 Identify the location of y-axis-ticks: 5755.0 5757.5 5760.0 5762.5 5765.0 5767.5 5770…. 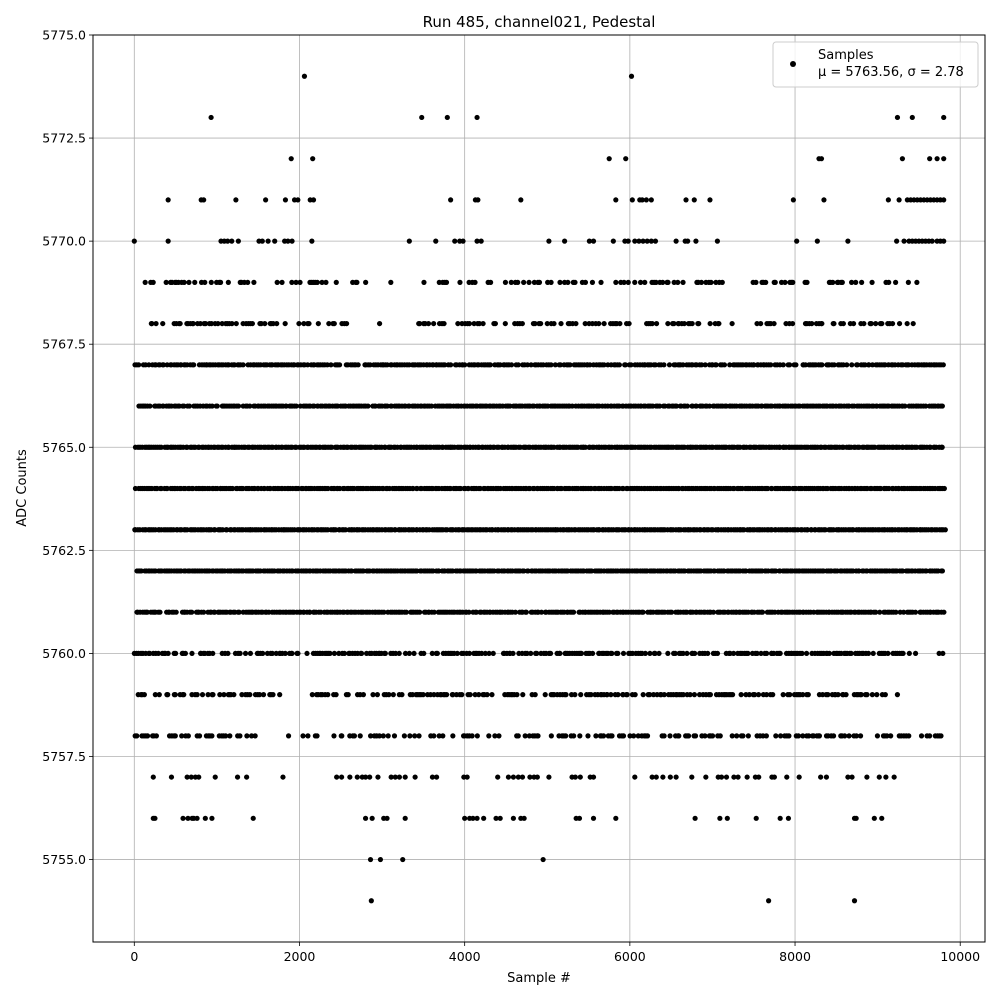
(67, 447).